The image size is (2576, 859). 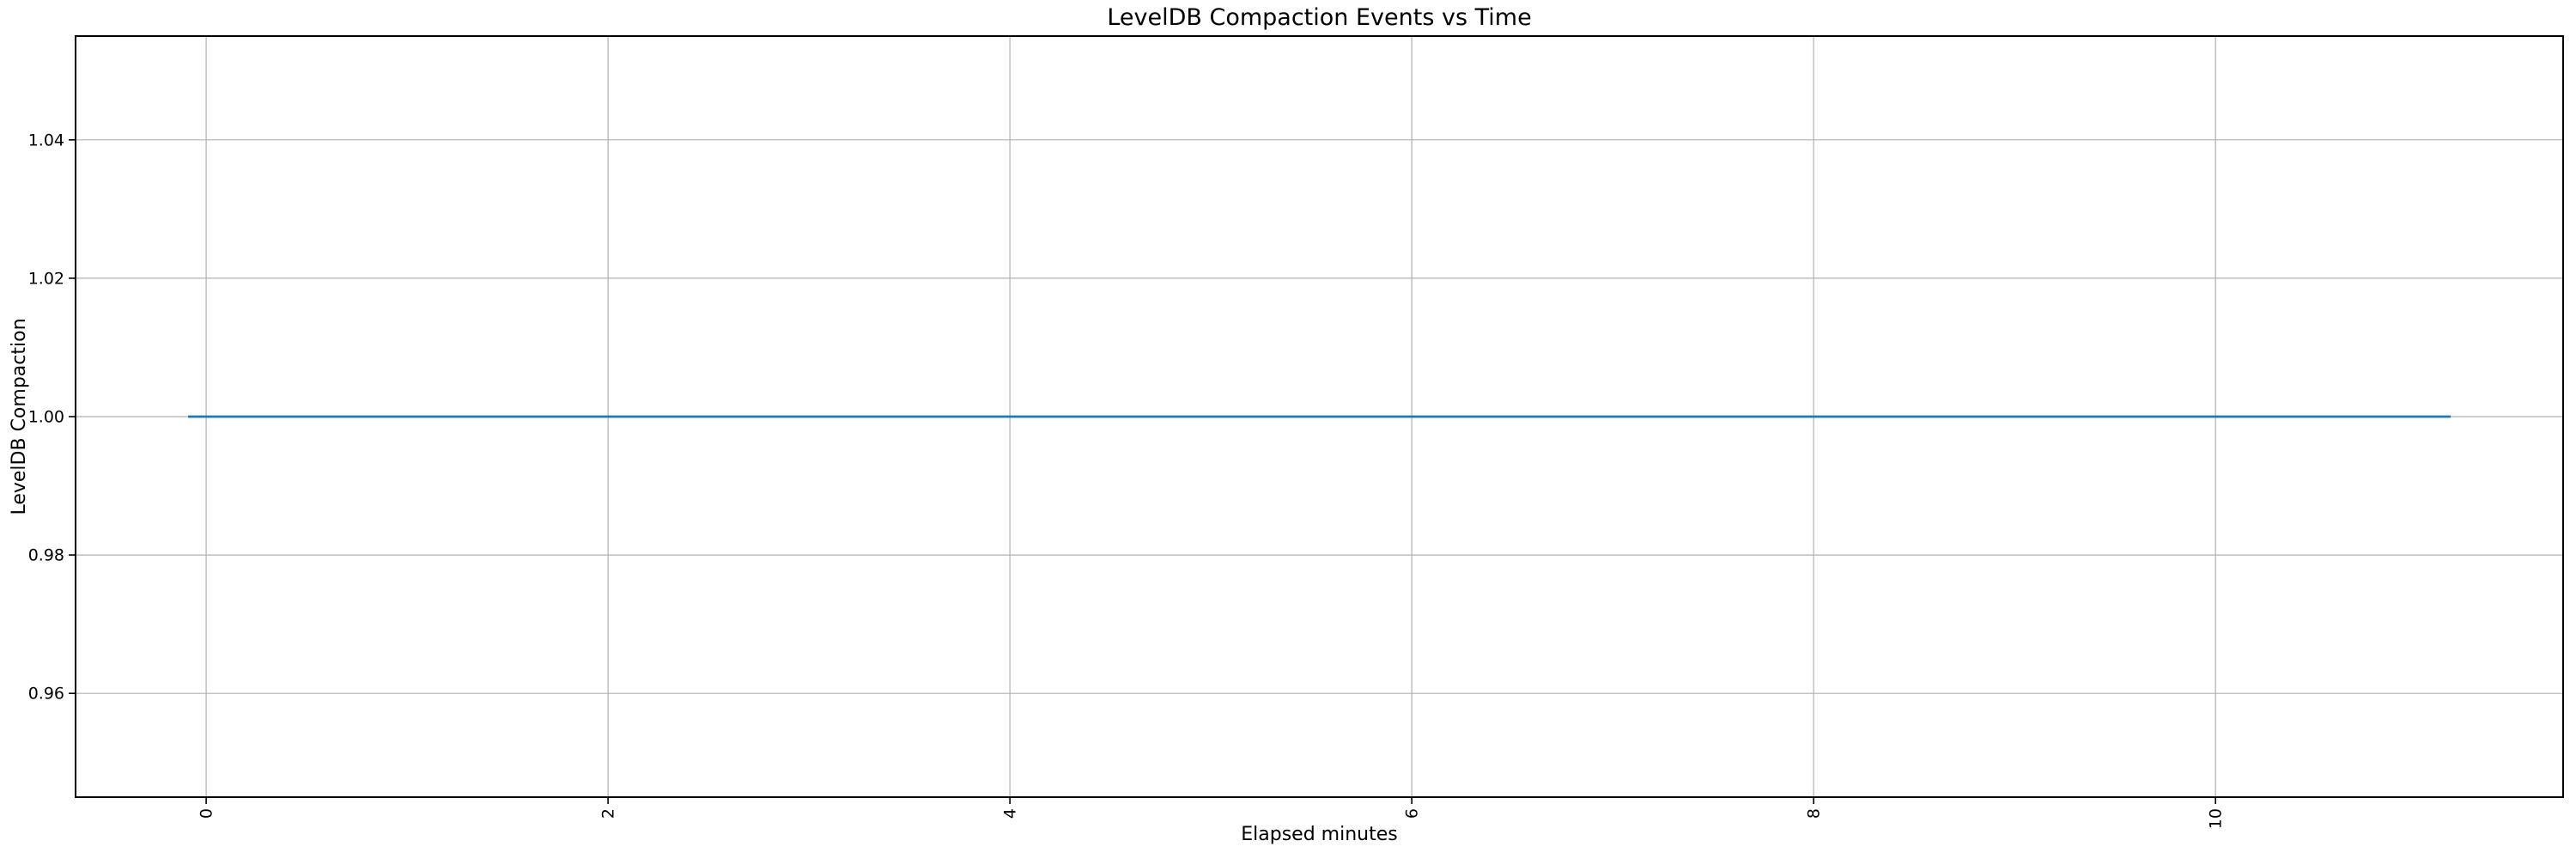 What do you see at coordinates (1010, 814) in the screenshot?
I see `x-tick-label: 4` at bounding box center [1010, 814].